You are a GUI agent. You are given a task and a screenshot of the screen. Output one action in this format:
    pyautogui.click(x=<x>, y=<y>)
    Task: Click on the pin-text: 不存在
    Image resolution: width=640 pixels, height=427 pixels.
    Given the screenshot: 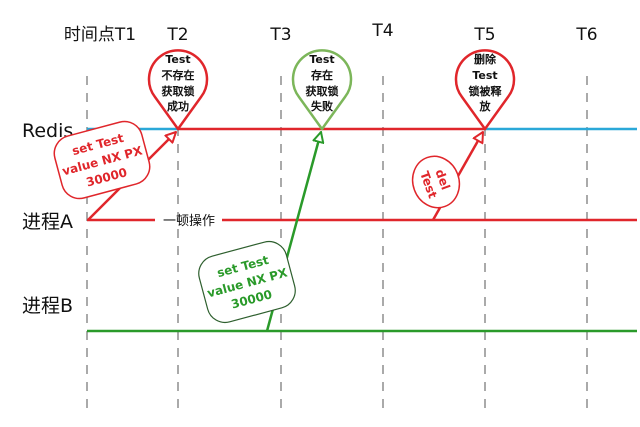 What is the action you would take?
    pyautogui.click(x=178, y=75)
    